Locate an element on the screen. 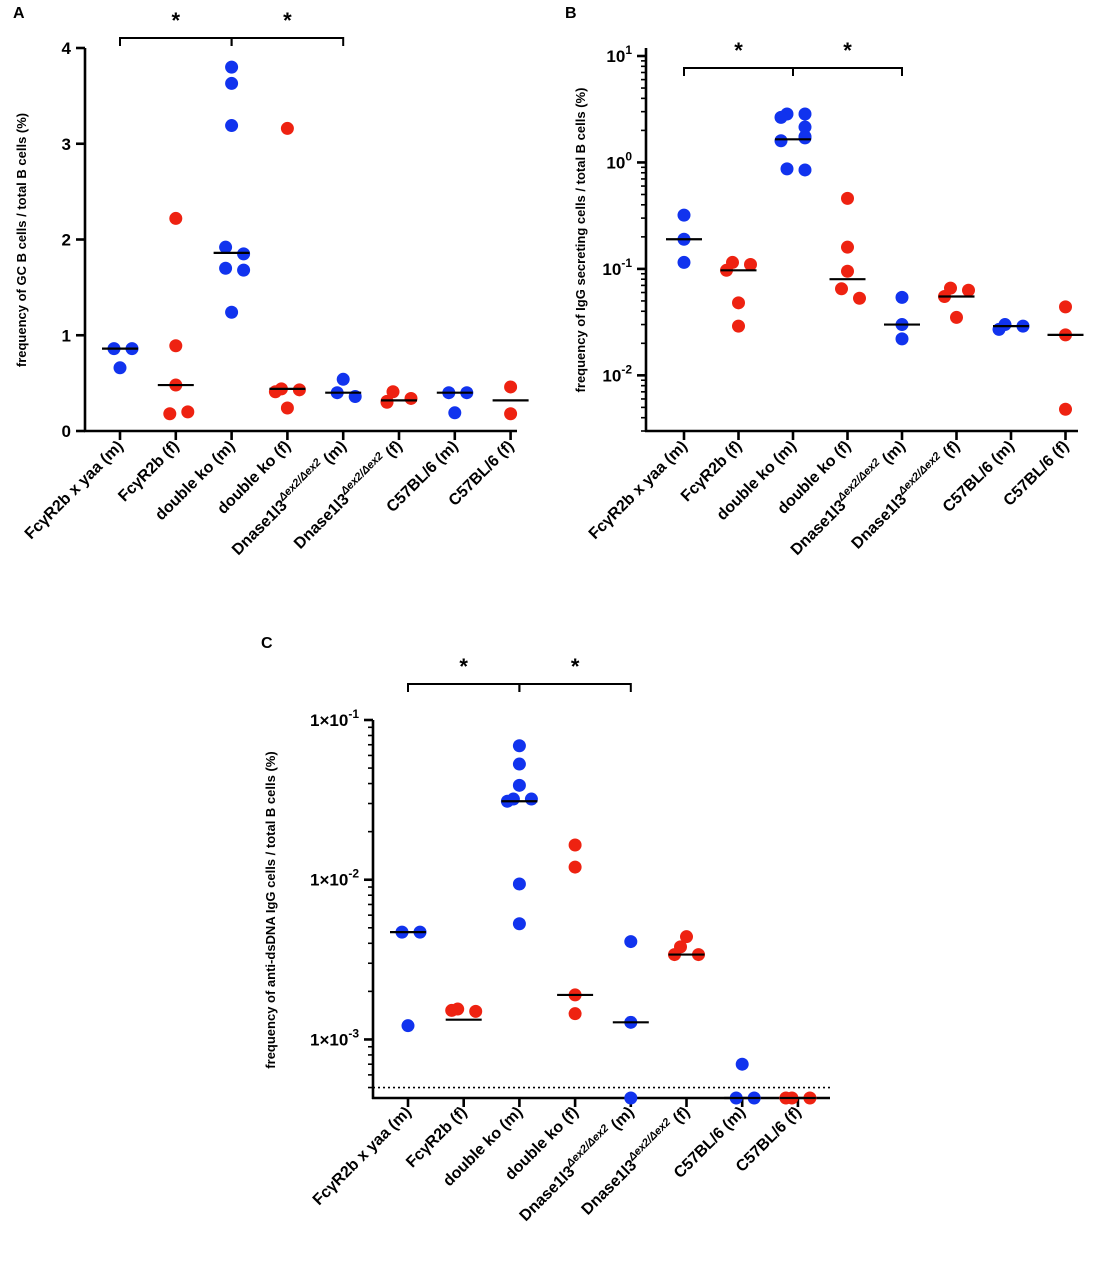 The image size is (1102, 1265). y-tick-label: 1 is located at coordinates (66, 335).